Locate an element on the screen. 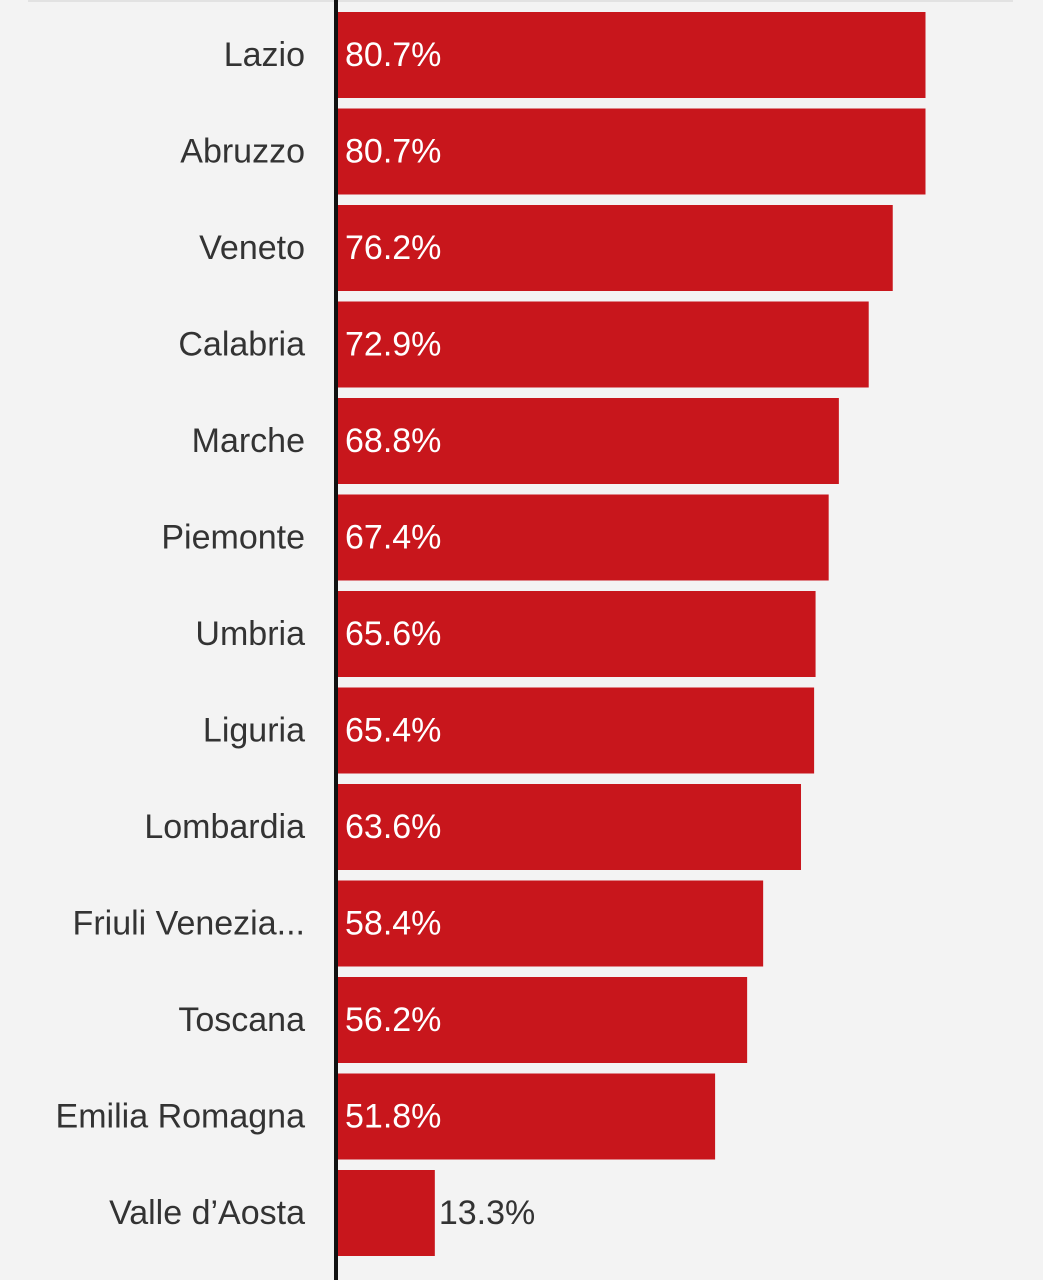 This screenshot has width=1043, height=1280. category-label: Lombardia is located at coordinates (224, 827).